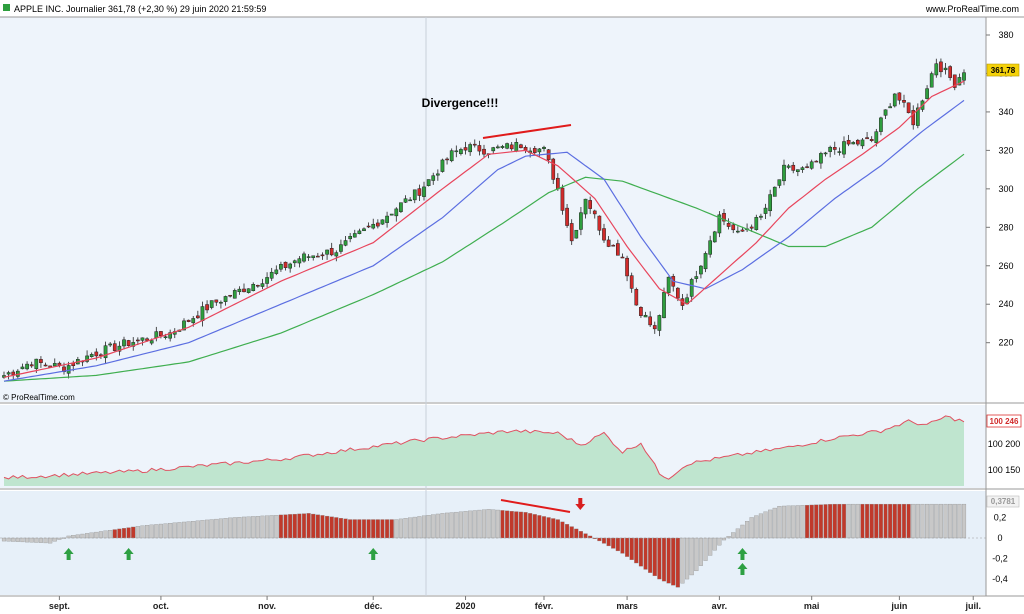 The image size is (1024, 614). What do you see at coordinates (484, 450) in the screenshot?
I see `equity-area` at bounding box center [484, 450].